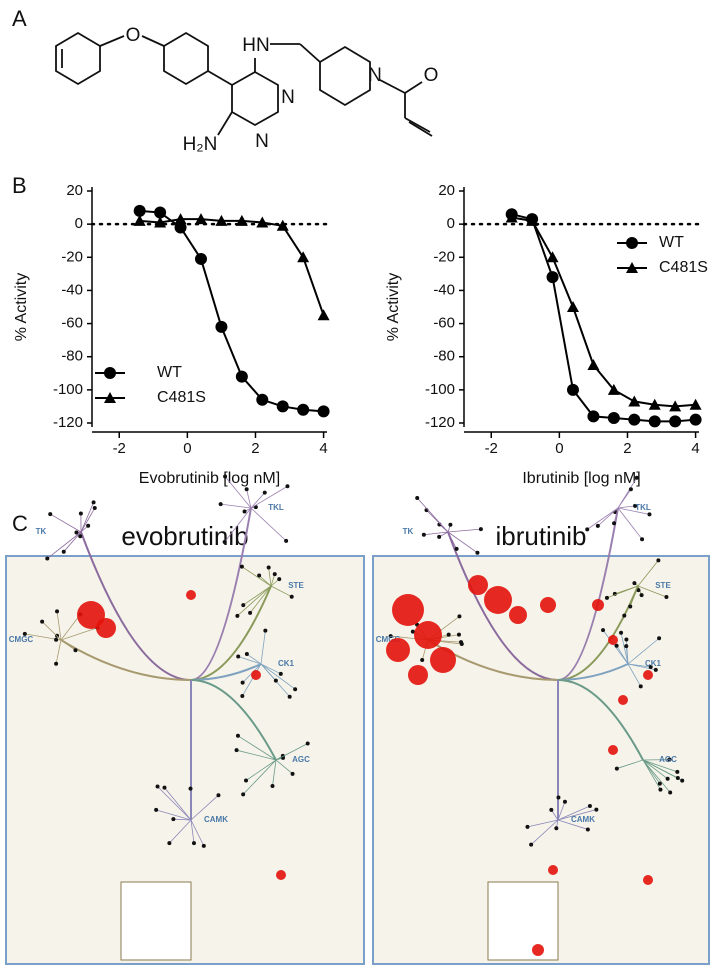  Describe the element at coordinates (388, 639) in the screenshot. I see `group-label: CMGC` at that location.